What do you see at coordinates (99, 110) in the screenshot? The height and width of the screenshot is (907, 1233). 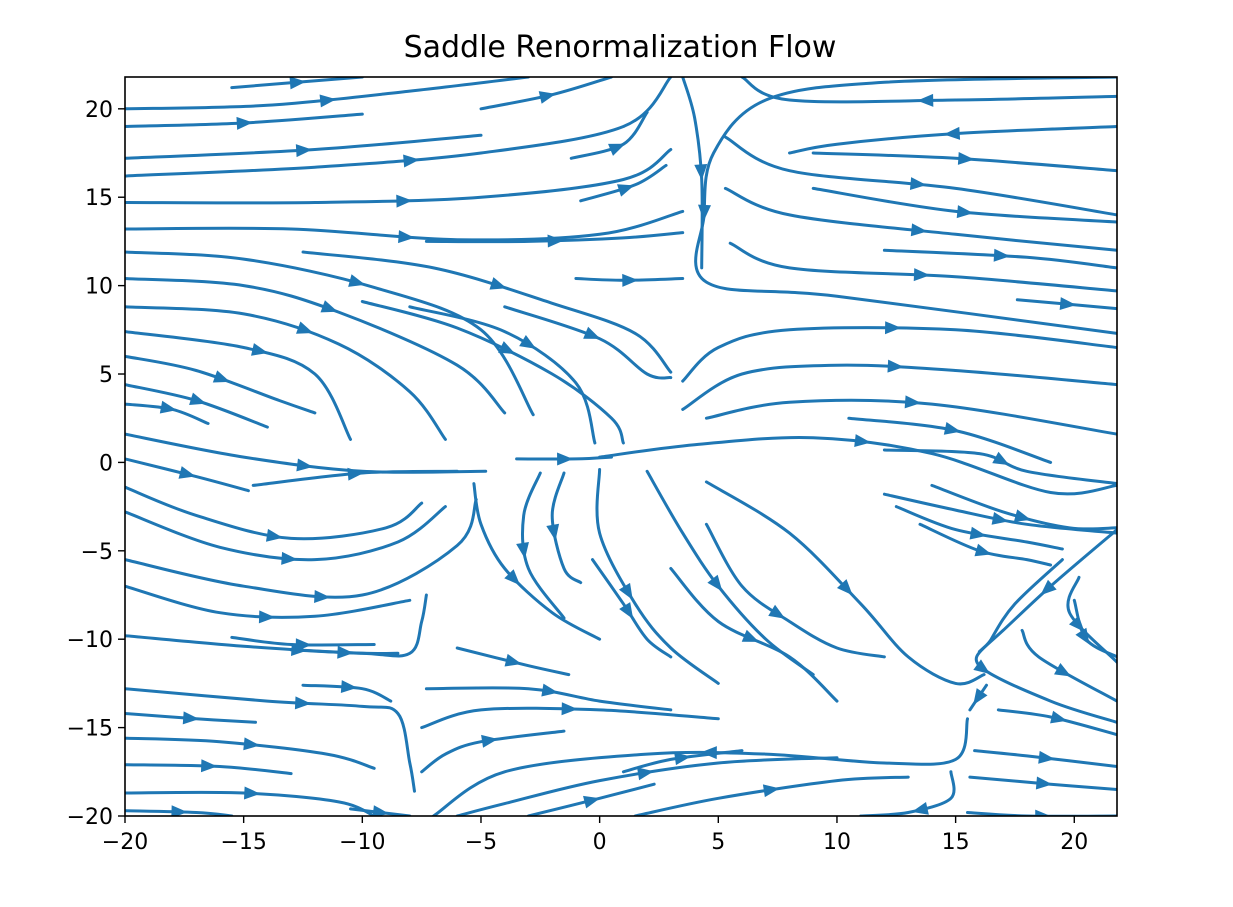 I see `y-tick-label: 20` at bounding box center [99, 110].